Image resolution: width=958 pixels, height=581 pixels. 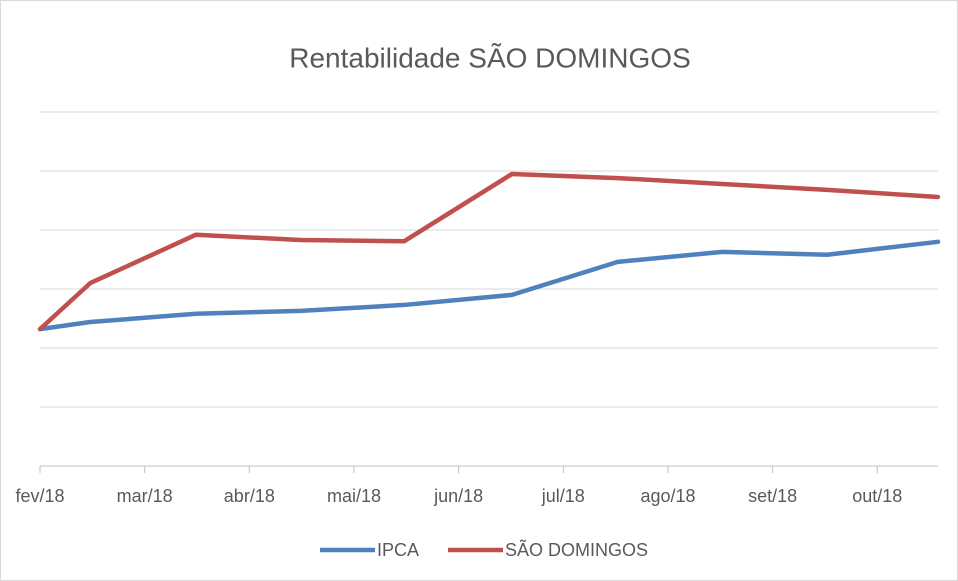 What do you see at coordinates (877, 496) in the screenshot?
I see `x-tick-label: out/18` at bounding box center [877, 496].